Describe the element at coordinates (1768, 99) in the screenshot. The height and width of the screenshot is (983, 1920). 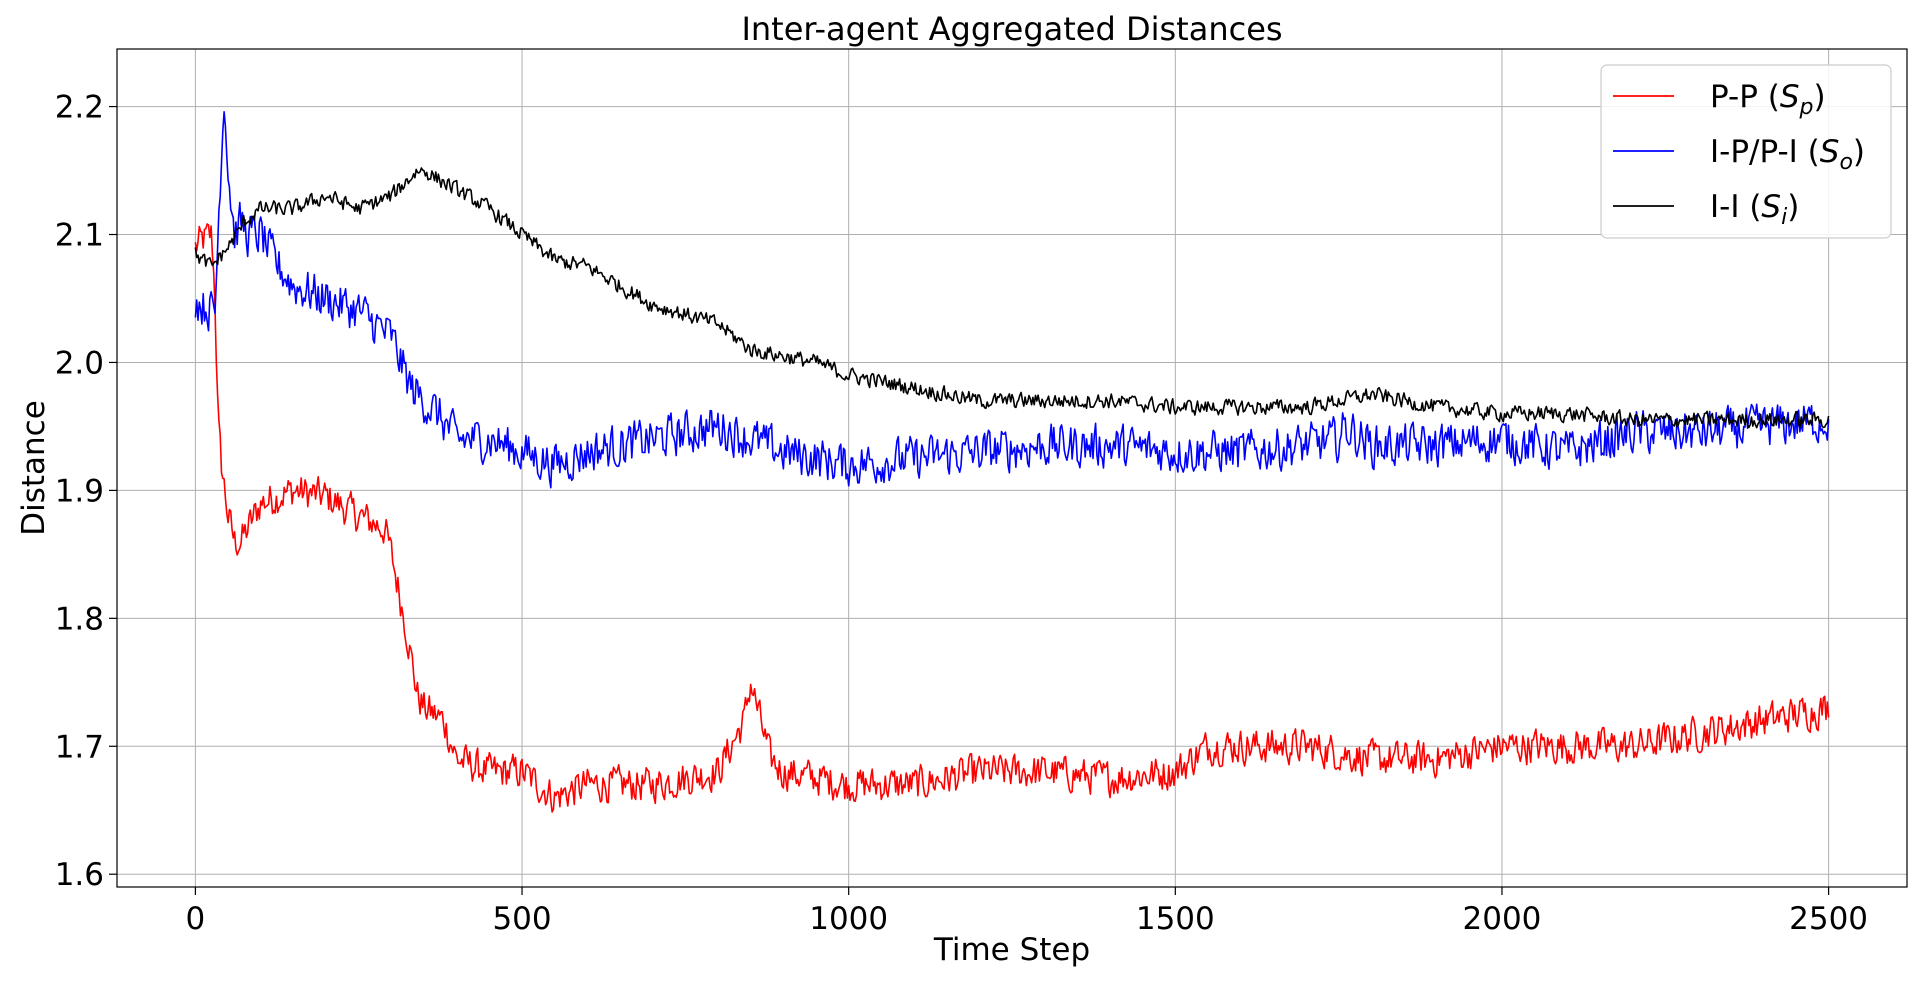
I see `legend-label: P-P (Sp)` at that location.